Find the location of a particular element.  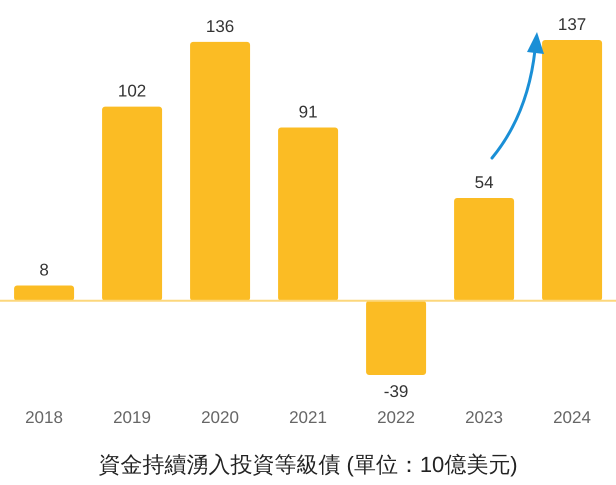

data-label: 137 is located at coordinates (572, 24).